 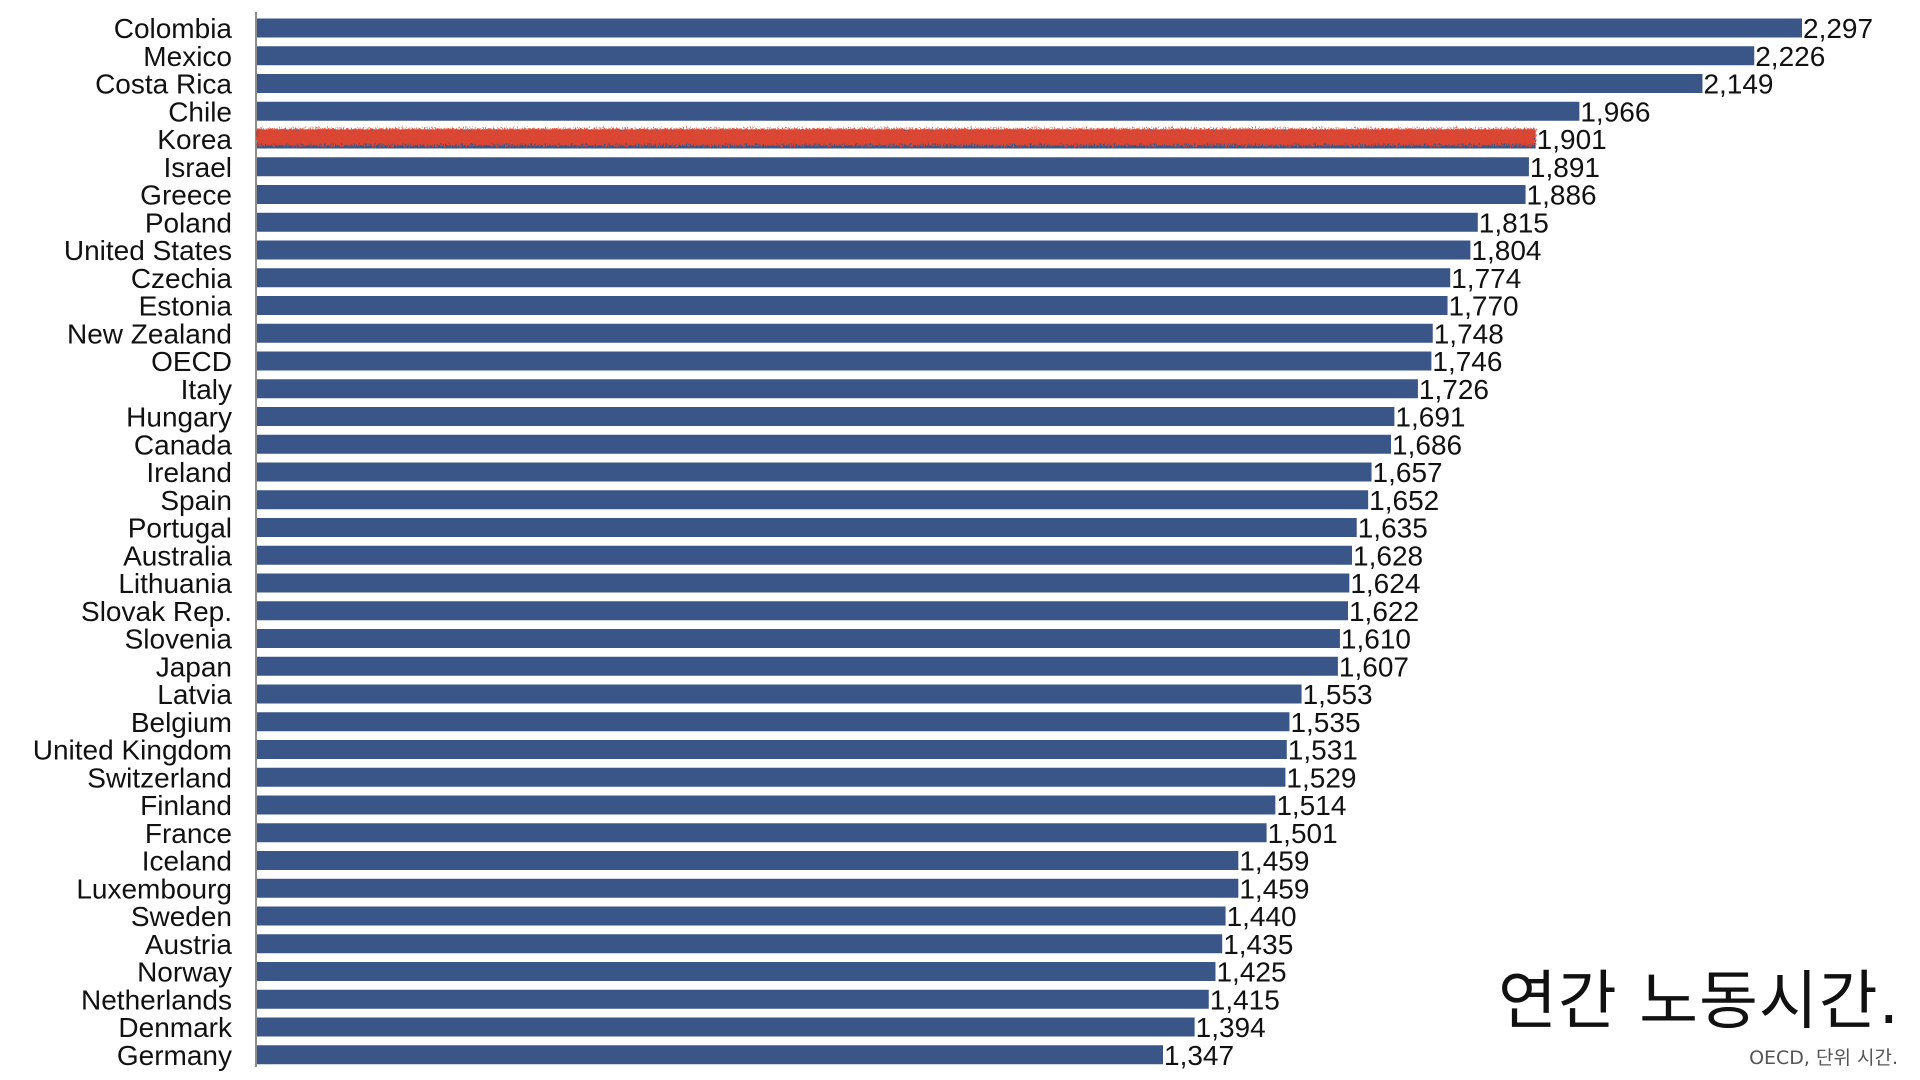 What do you see at coordinates (189, 472) in the screenshot?
I see `category-label-ireland: Ireland` at bounding box center [189, 472].